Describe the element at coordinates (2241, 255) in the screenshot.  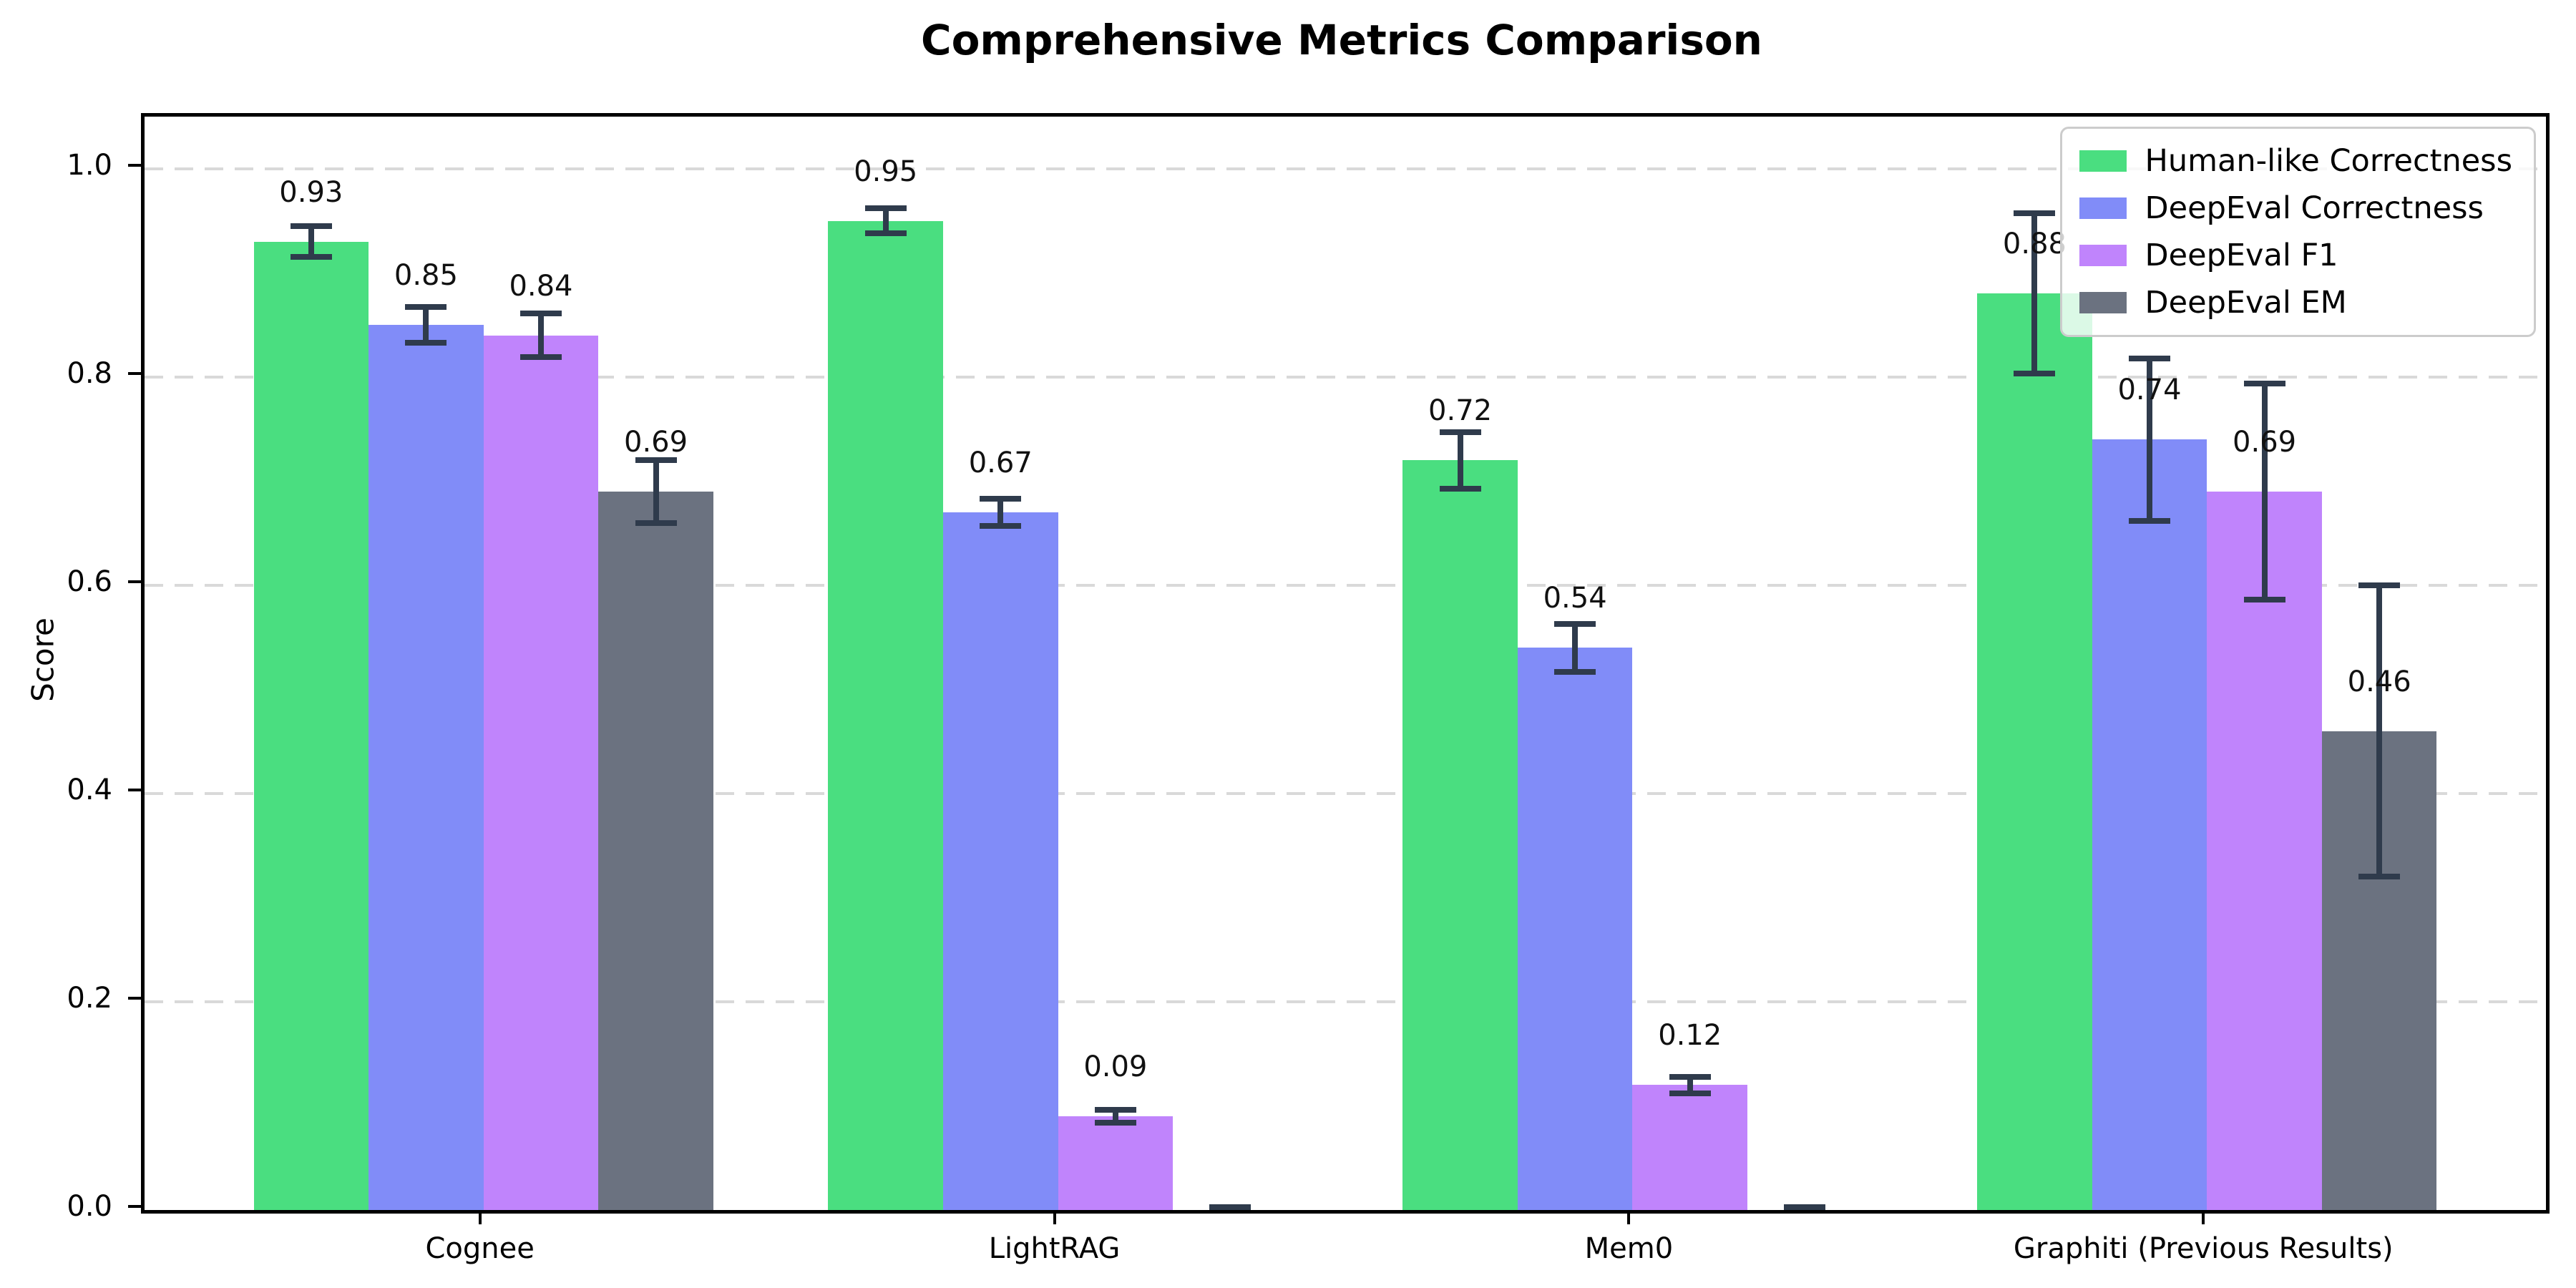
I see `legend-label: DeepEval F1` at that location.